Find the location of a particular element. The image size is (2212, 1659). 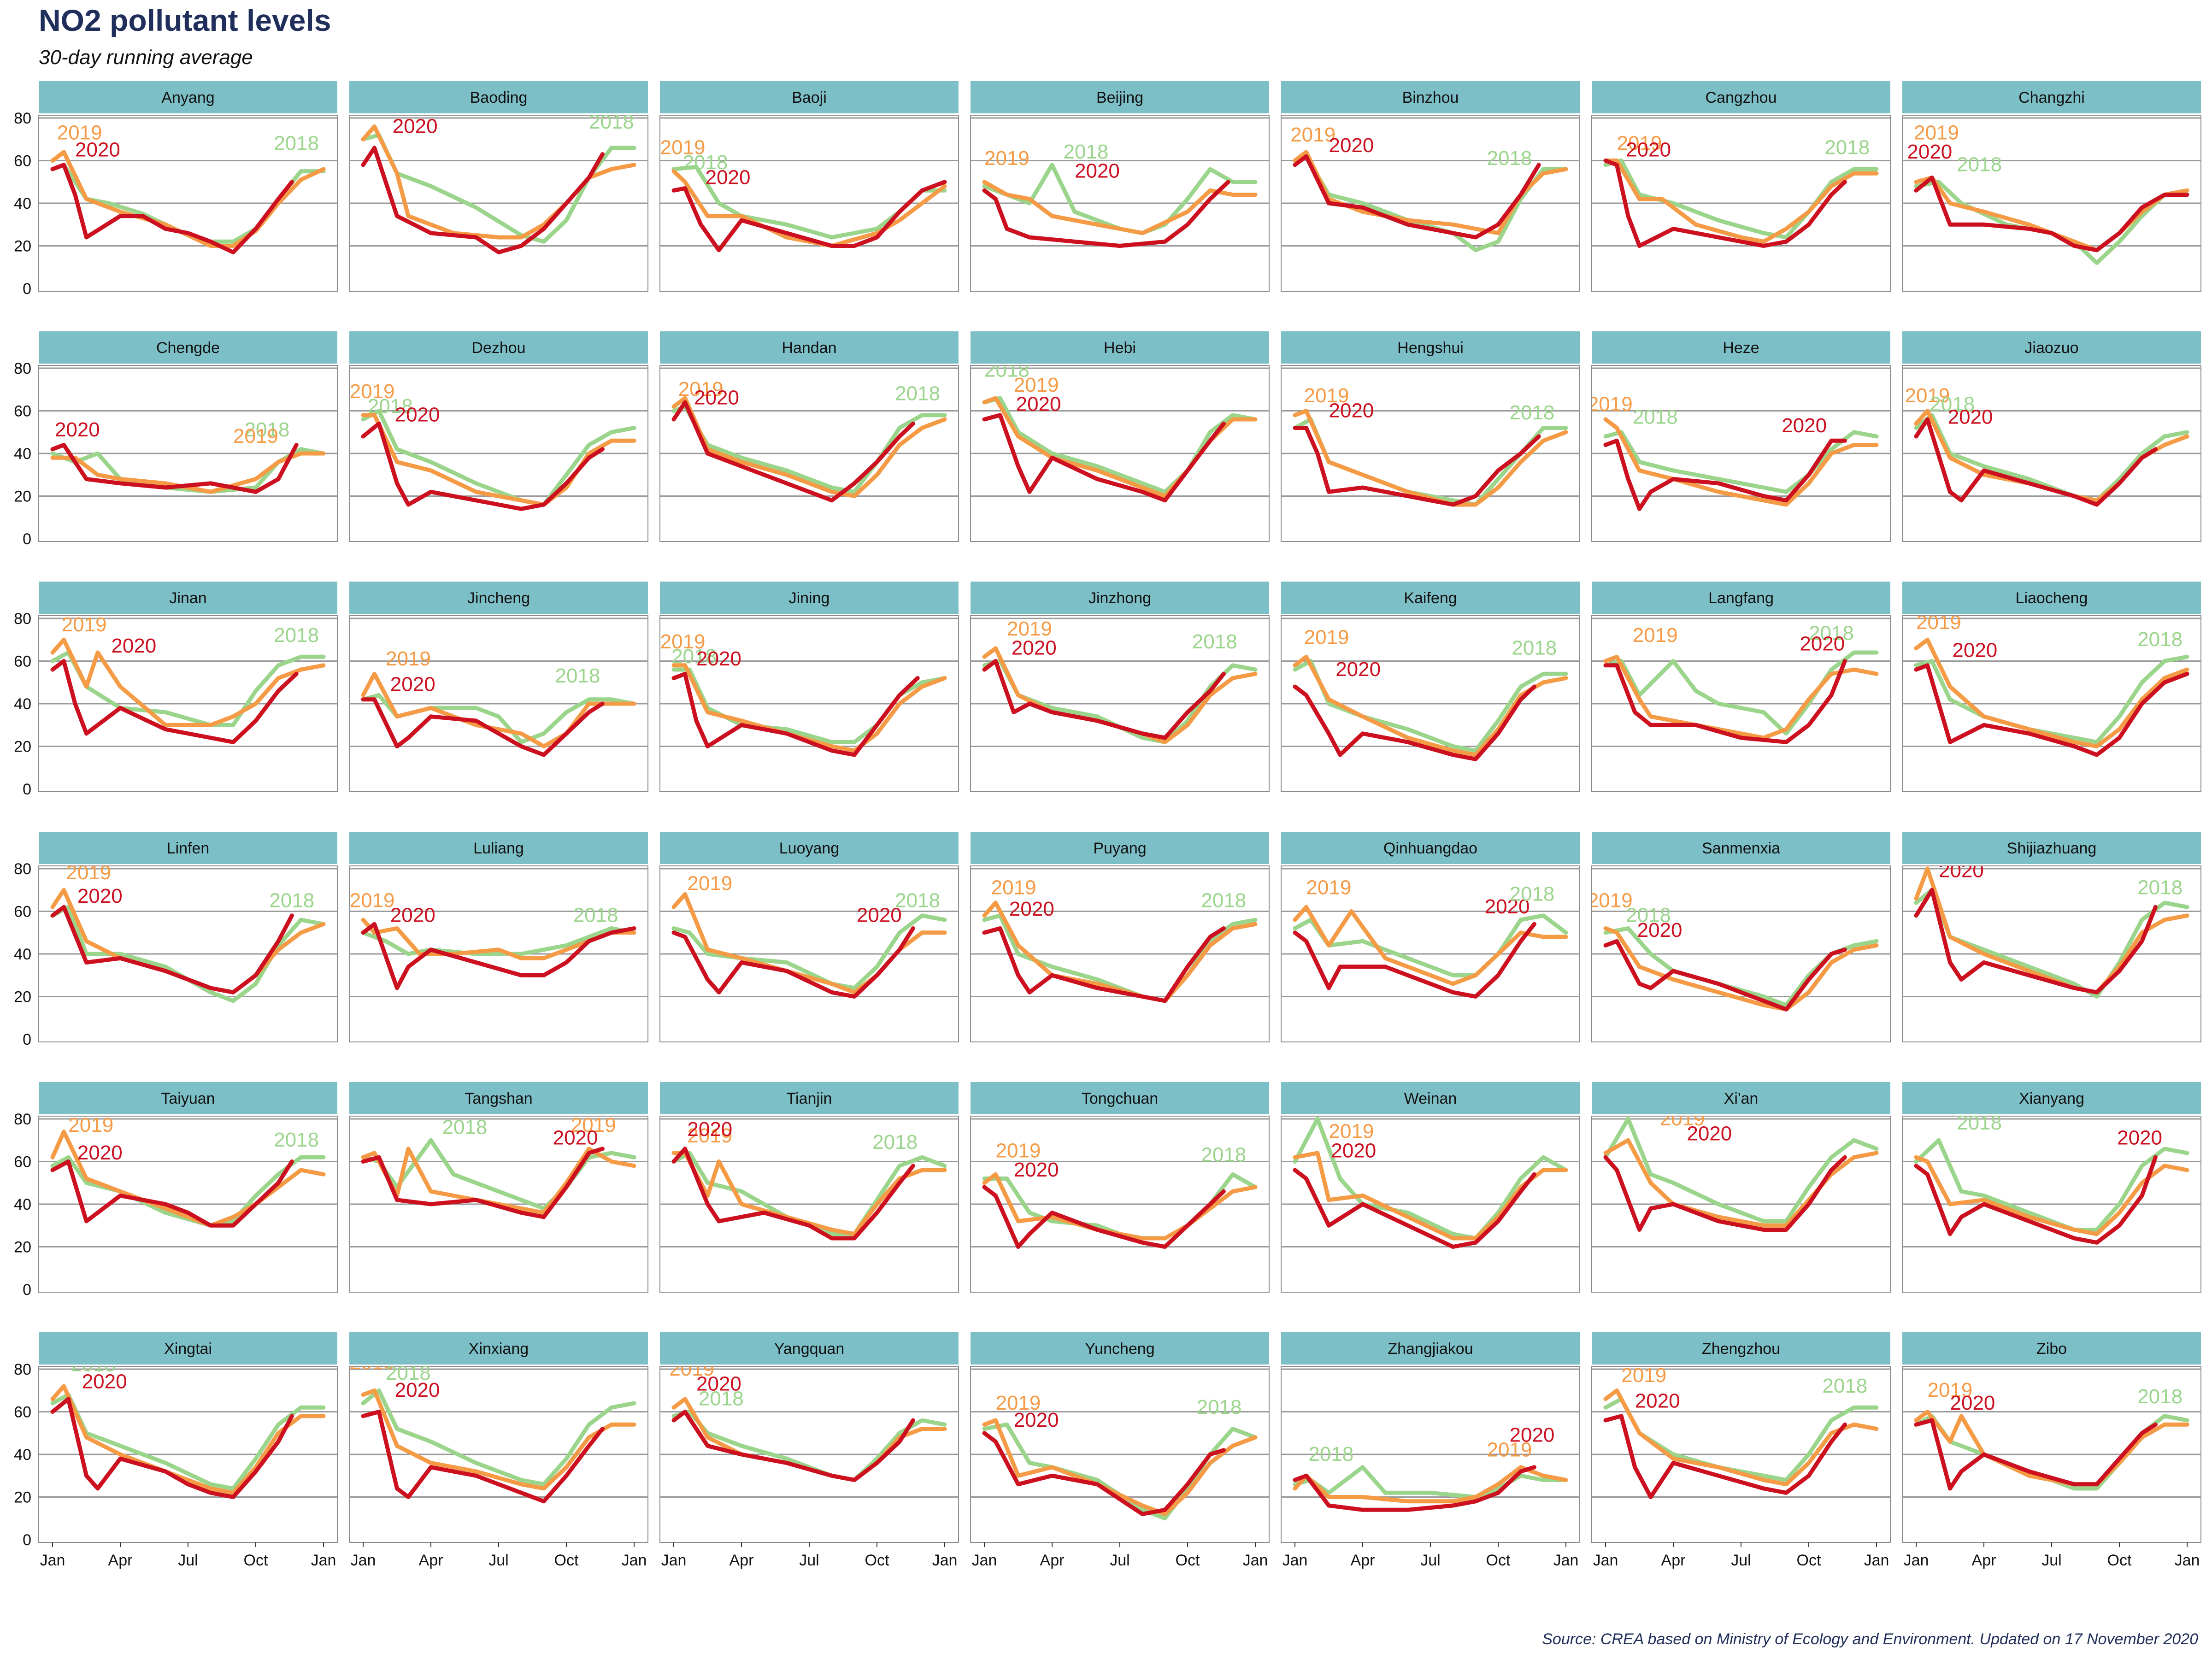

panel-title: Kaifeng is located at coordinates (1430, 598).